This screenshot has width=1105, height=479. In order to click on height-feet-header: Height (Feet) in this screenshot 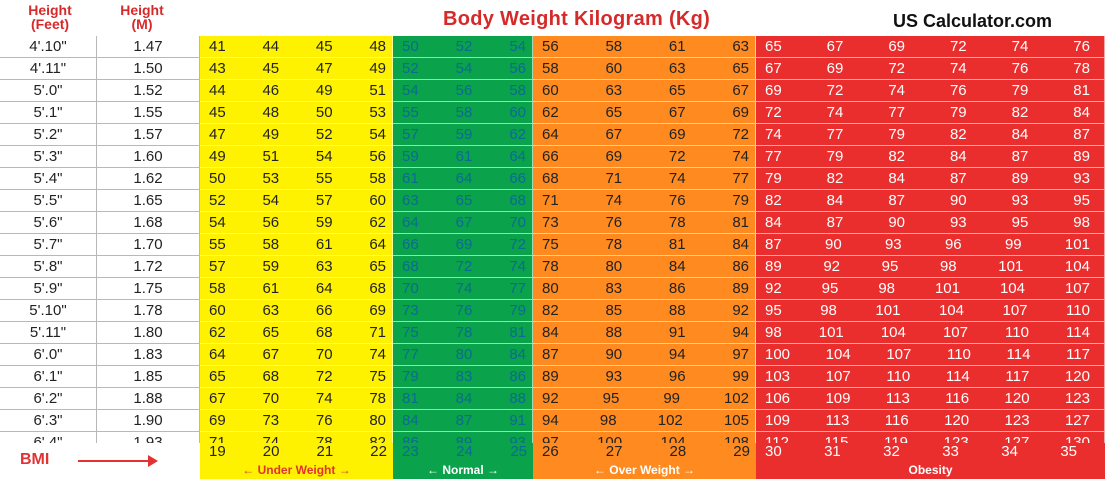, I will do `click(50, 17)`.